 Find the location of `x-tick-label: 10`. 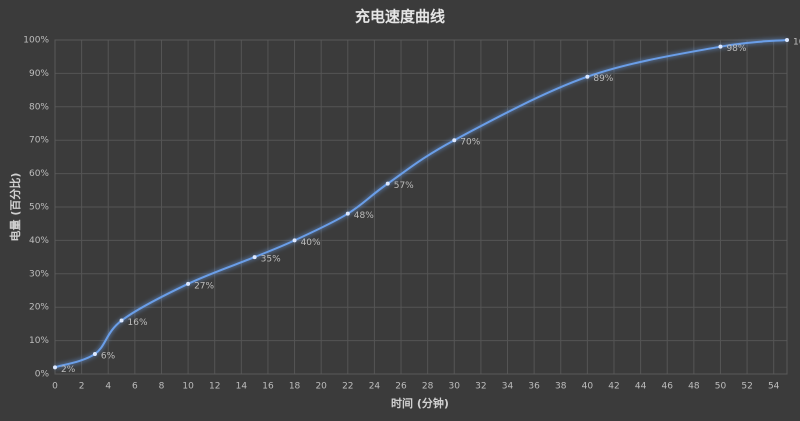

x-tick-label: 10 is located at coordinates (188, 387).